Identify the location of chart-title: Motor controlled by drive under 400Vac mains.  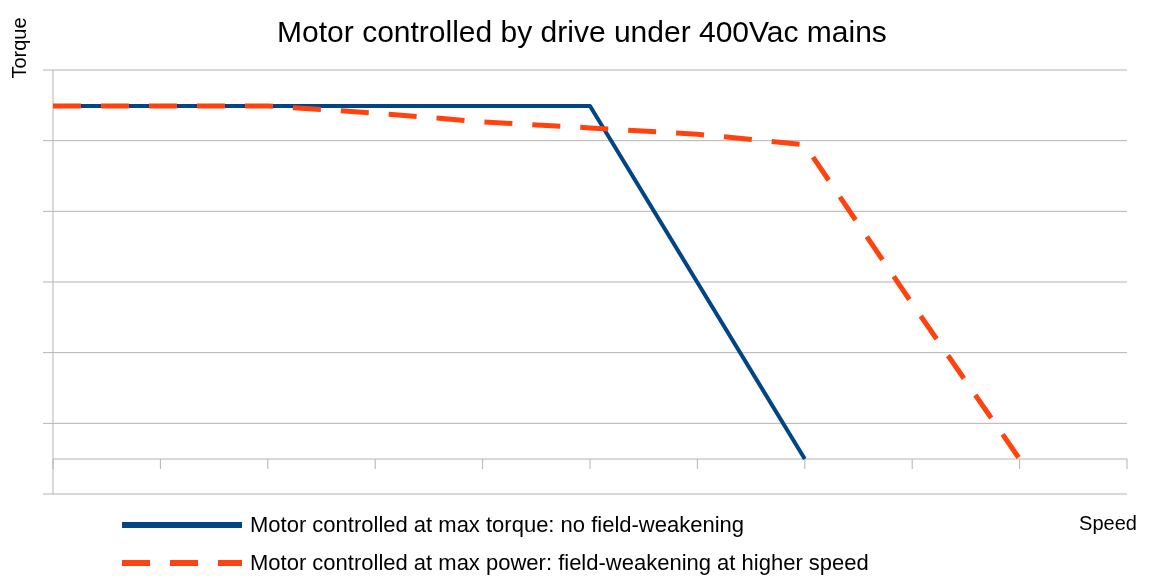
(582, 31).